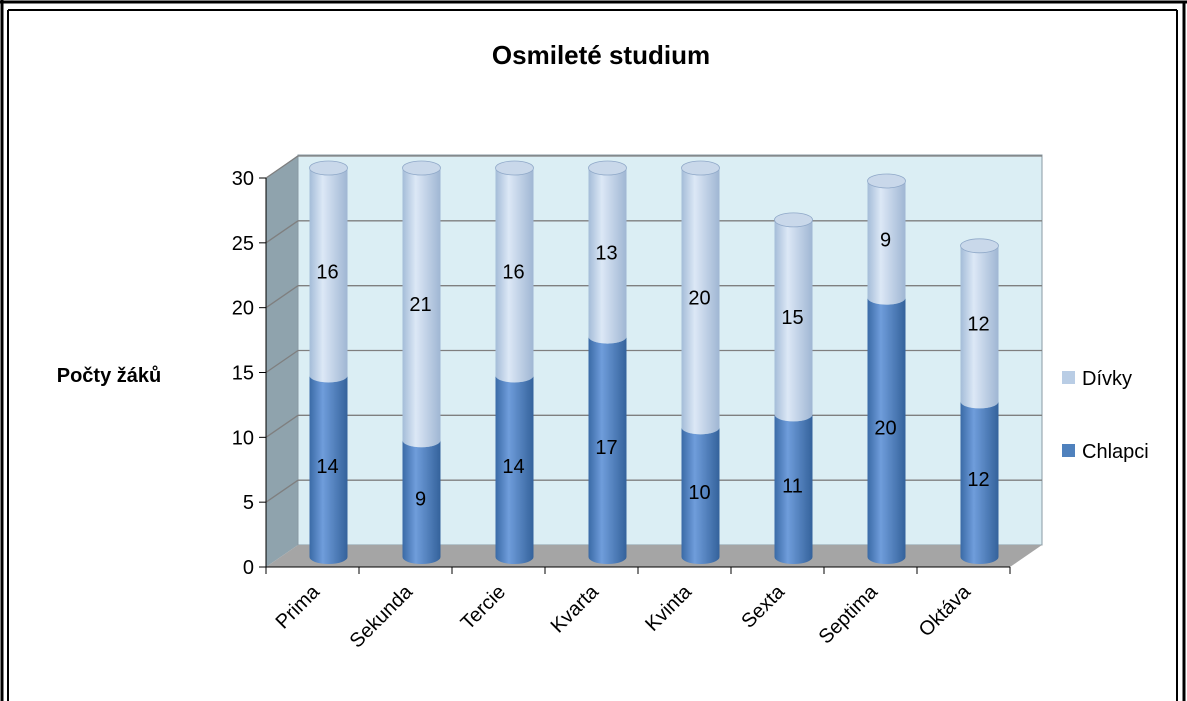 Image resolution: width=1187 pixels, height=701 pixels. Describe the element at coordinates (1107, 379) in the screenshot. I see `legend-label-divky: Dívky` at that location.